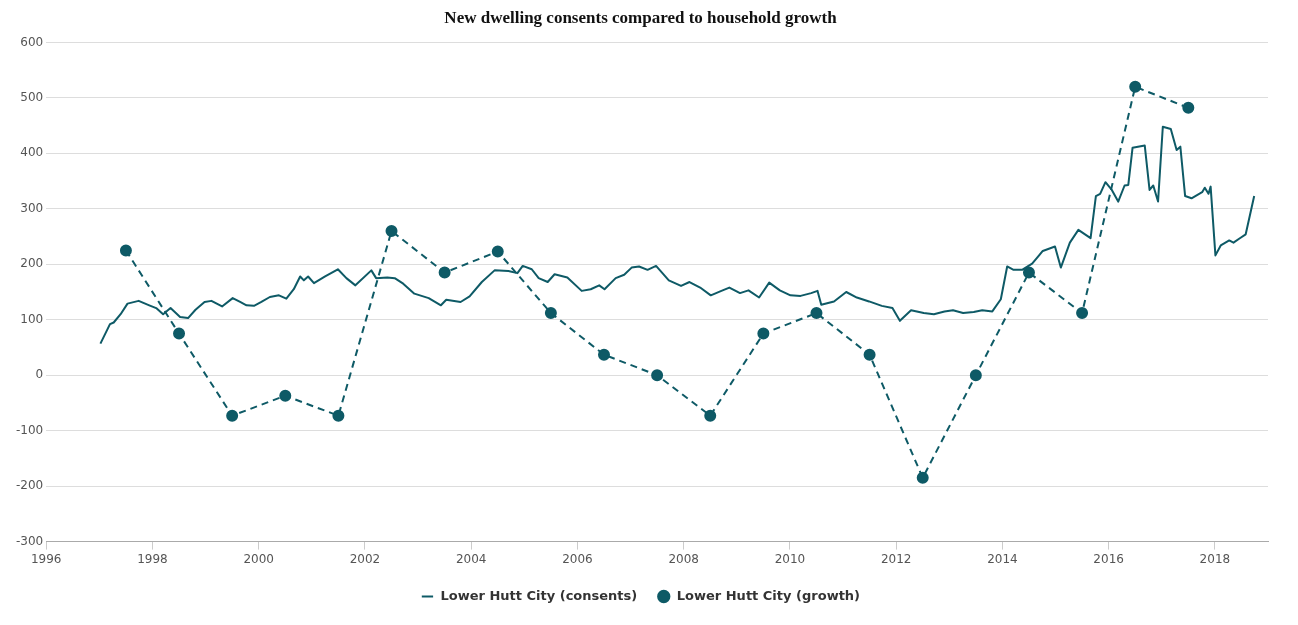 The image size is (1298, 625). I want to click on y-tick-label: 500, so click(32, 96).